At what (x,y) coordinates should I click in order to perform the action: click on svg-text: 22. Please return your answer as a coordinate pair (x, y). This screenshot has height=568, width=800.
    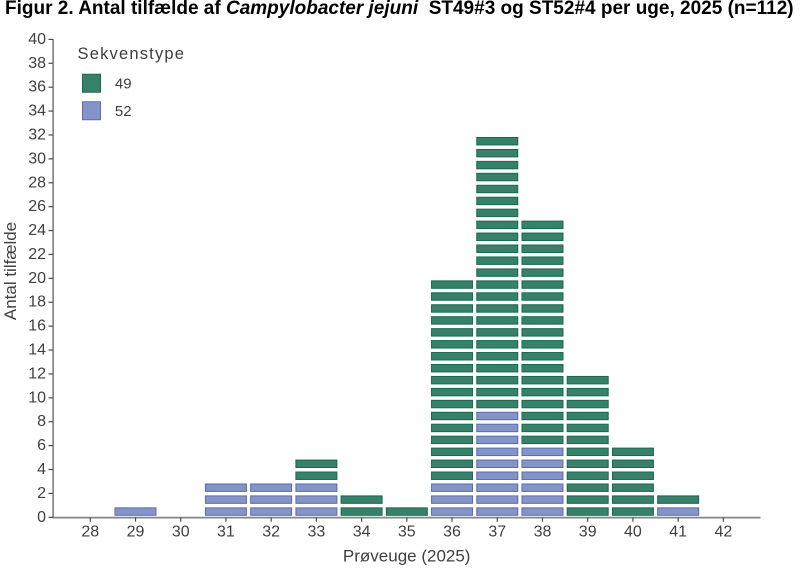
    Looking at the image, I should click on (37, 254).